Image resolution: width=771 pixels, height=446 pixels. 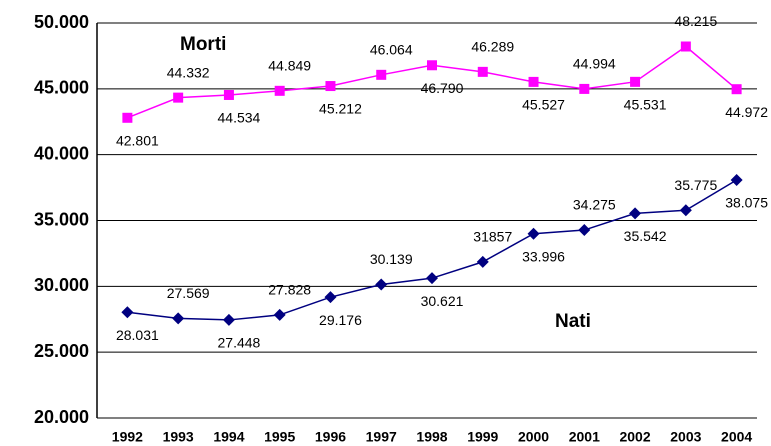 I want to click on data-label: 27.448, so click(x=239, y=343).